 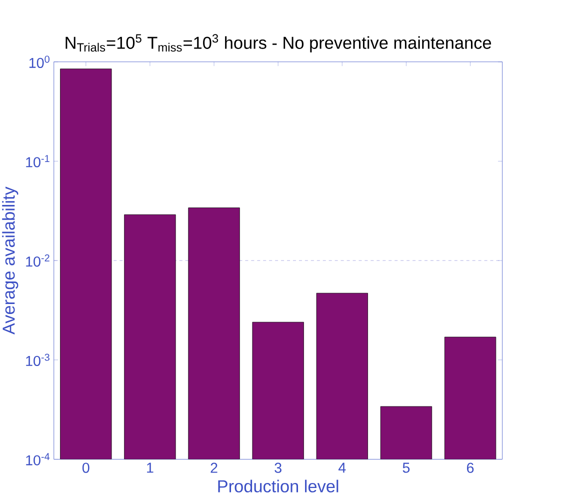 What do you see at coordinates (10, 260) in the screenshot?
I see `y-axis-title: Average availability` at bounding box center [10, 260].